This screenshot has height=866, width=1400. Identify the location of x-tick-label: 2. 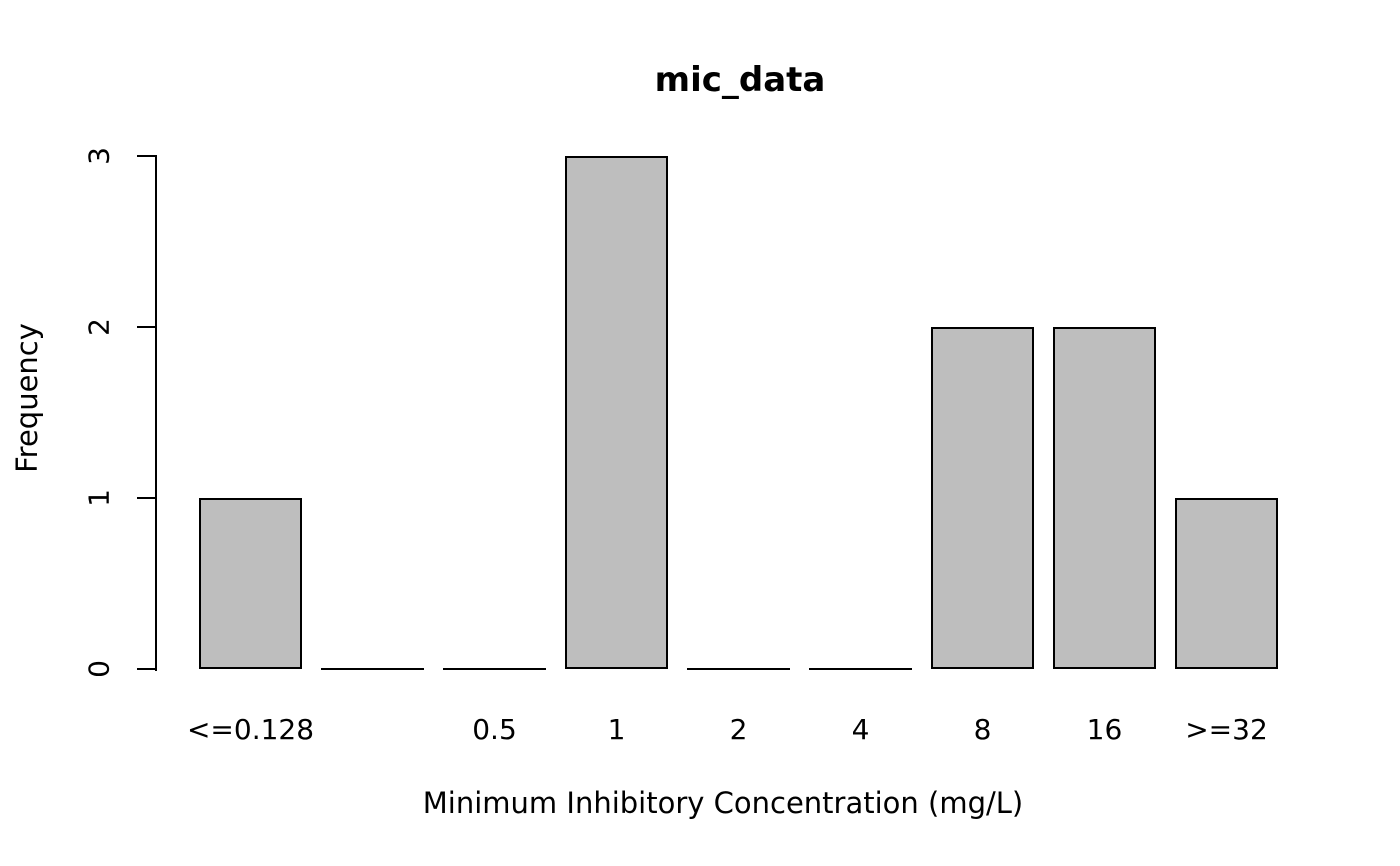
(738, 729).